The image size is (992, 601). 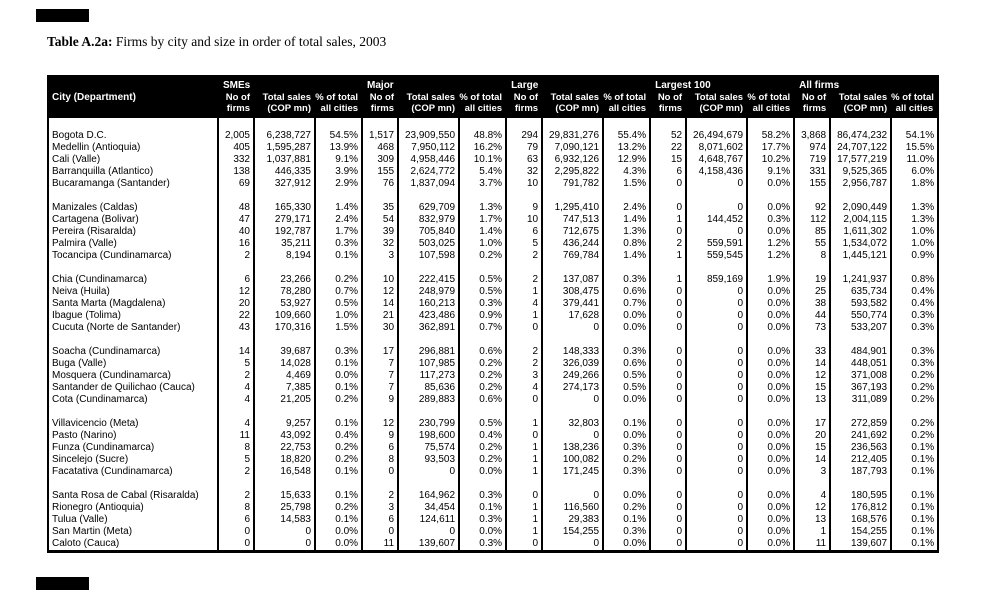 What do you see at coordinates (284, 388) in the screenshot?
I see `value-cell: 7,385` at bounding box center [284, 388].